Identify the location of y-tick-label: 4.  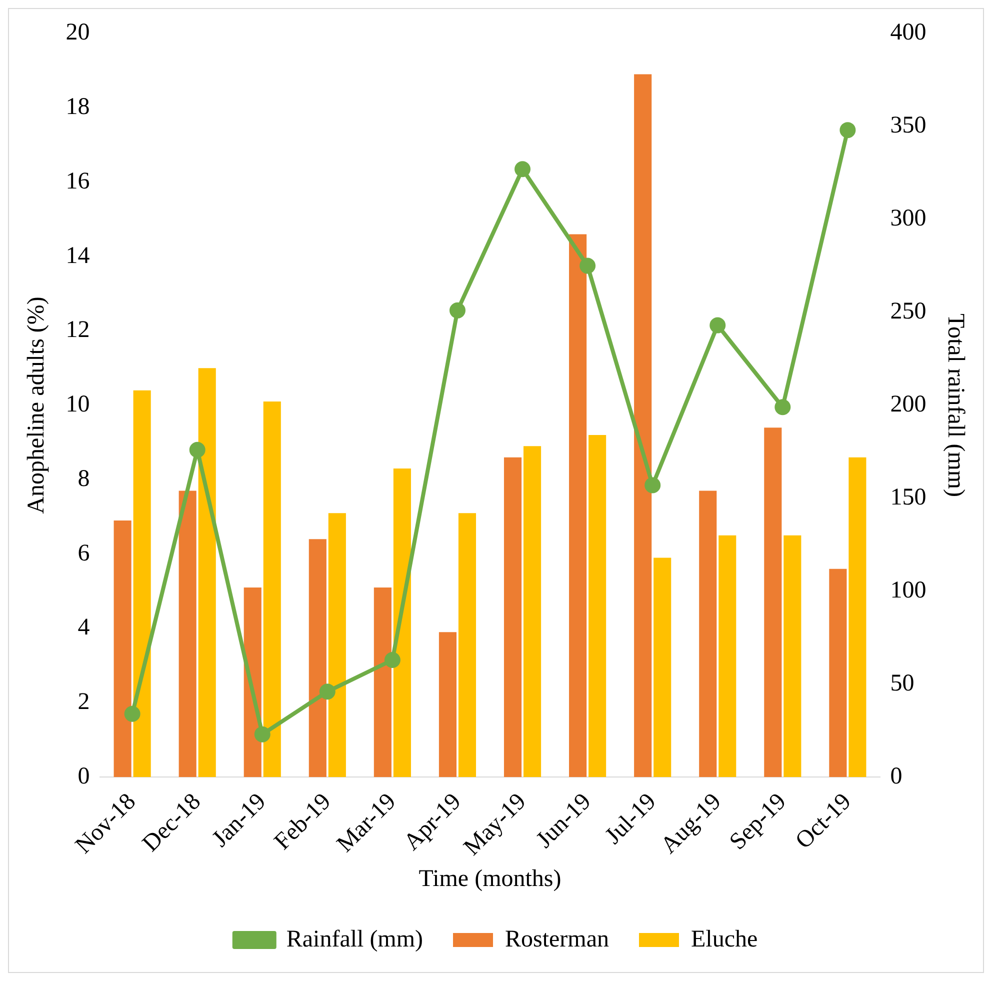
(84, 627).